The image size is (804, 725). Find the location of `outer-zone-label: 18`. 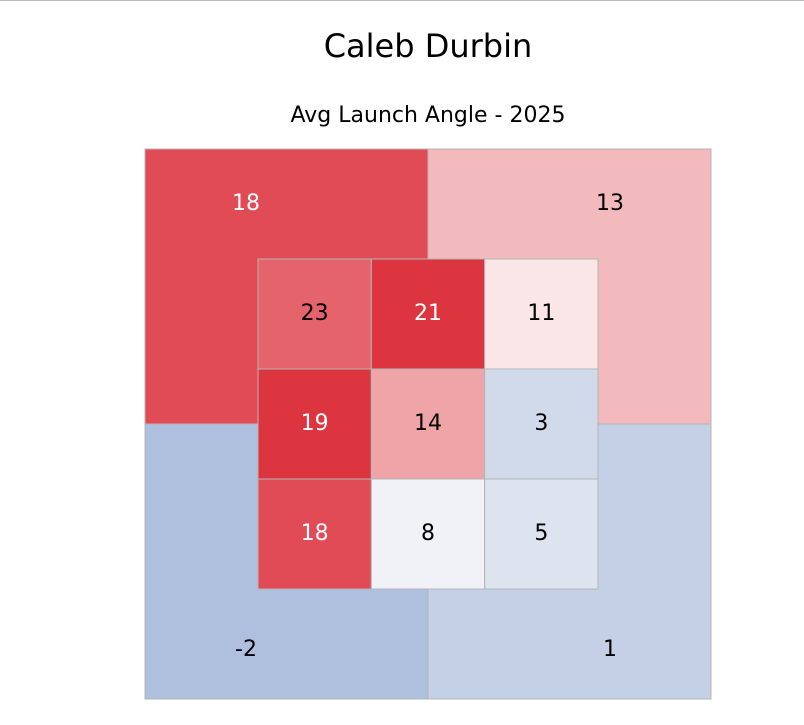

outer-zone-label: 18 is located at coordinates (246, 203).